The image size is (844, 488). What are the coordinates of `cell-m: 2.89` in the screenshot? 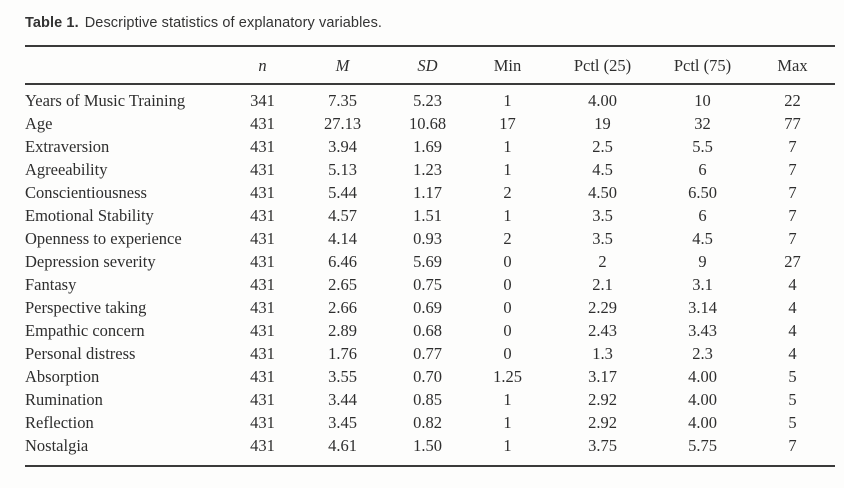 It's located at (342, 330).